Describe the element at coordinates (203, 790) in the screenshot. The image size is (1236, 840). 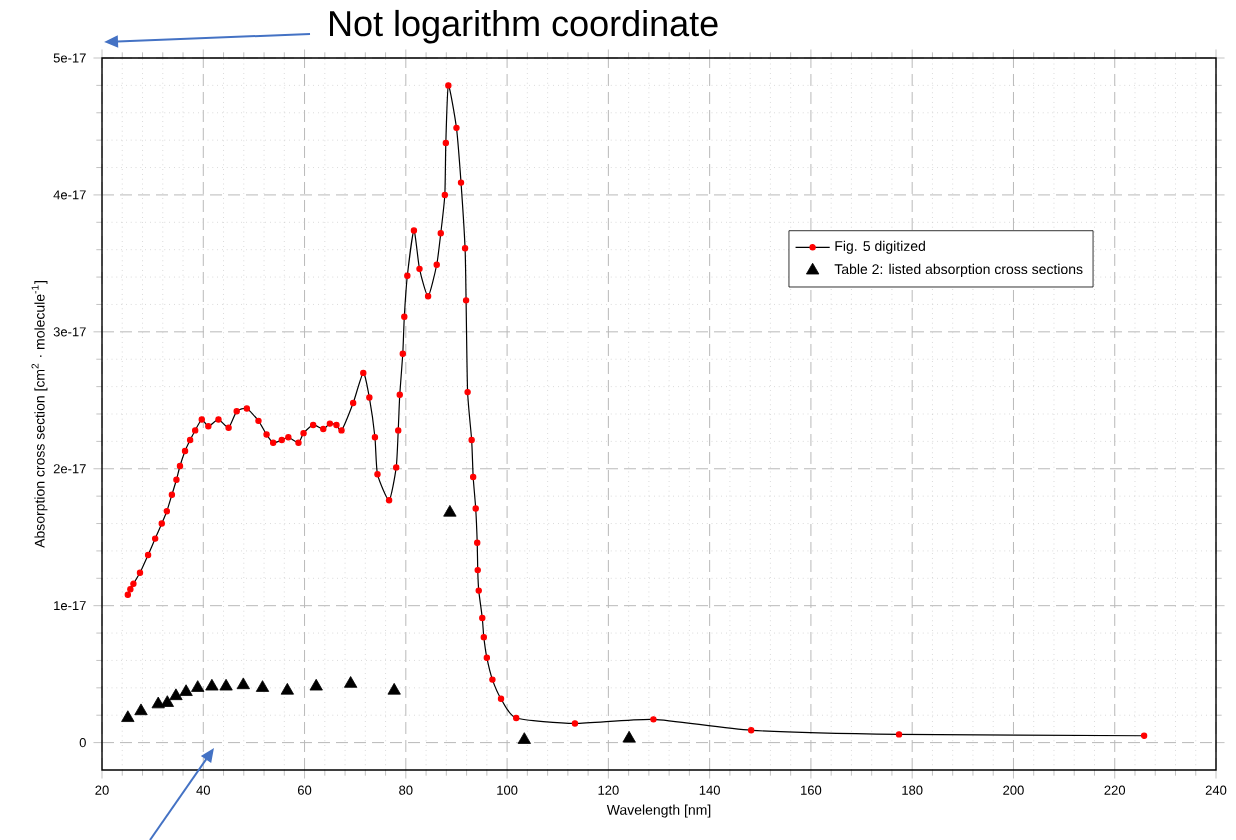
I see `x-tick-label: 40` at that location.